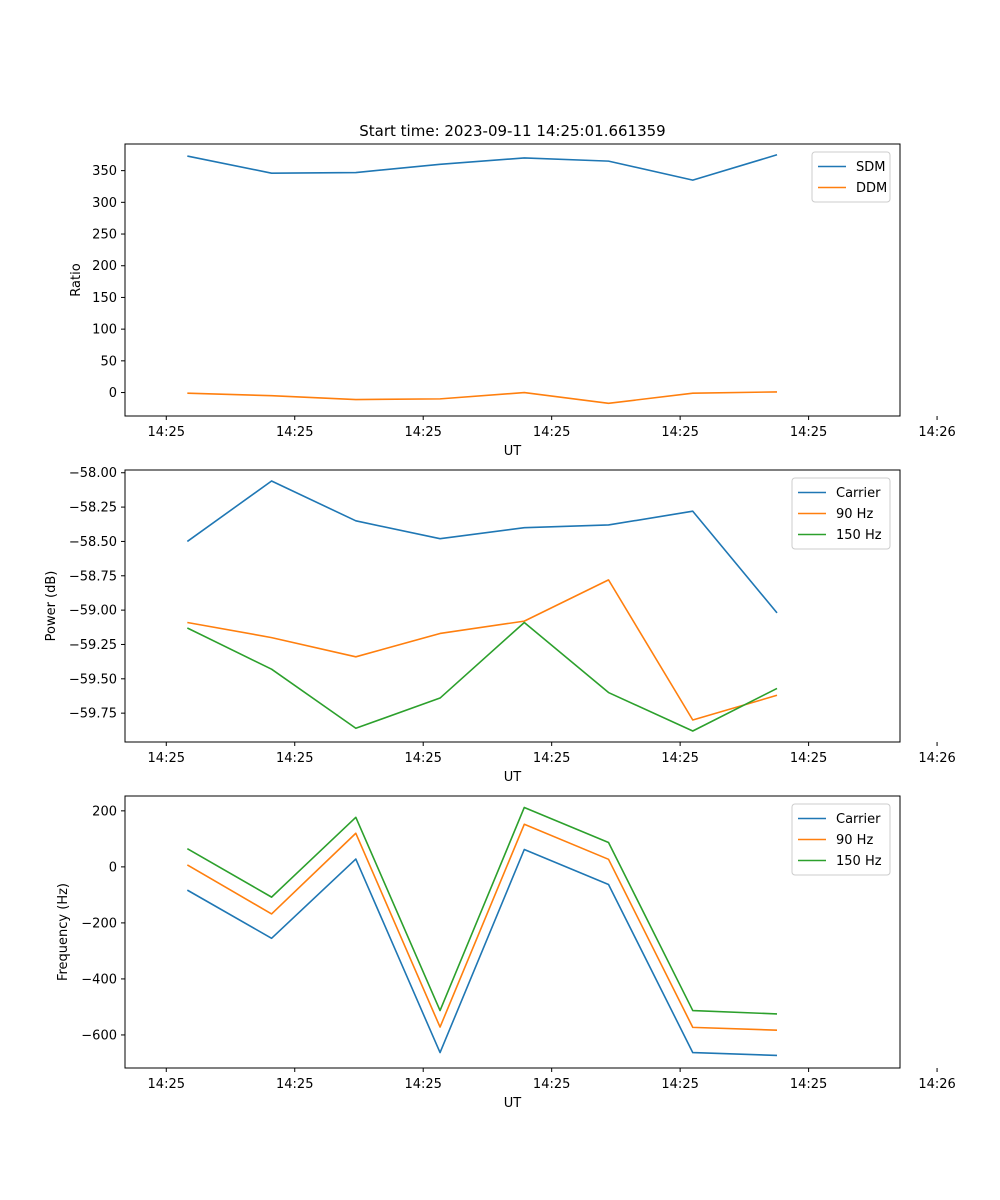  Describe the element at coordinates (104, 330) in the screenshot. I see `chart-1-y-tick-label: 100` at that location.